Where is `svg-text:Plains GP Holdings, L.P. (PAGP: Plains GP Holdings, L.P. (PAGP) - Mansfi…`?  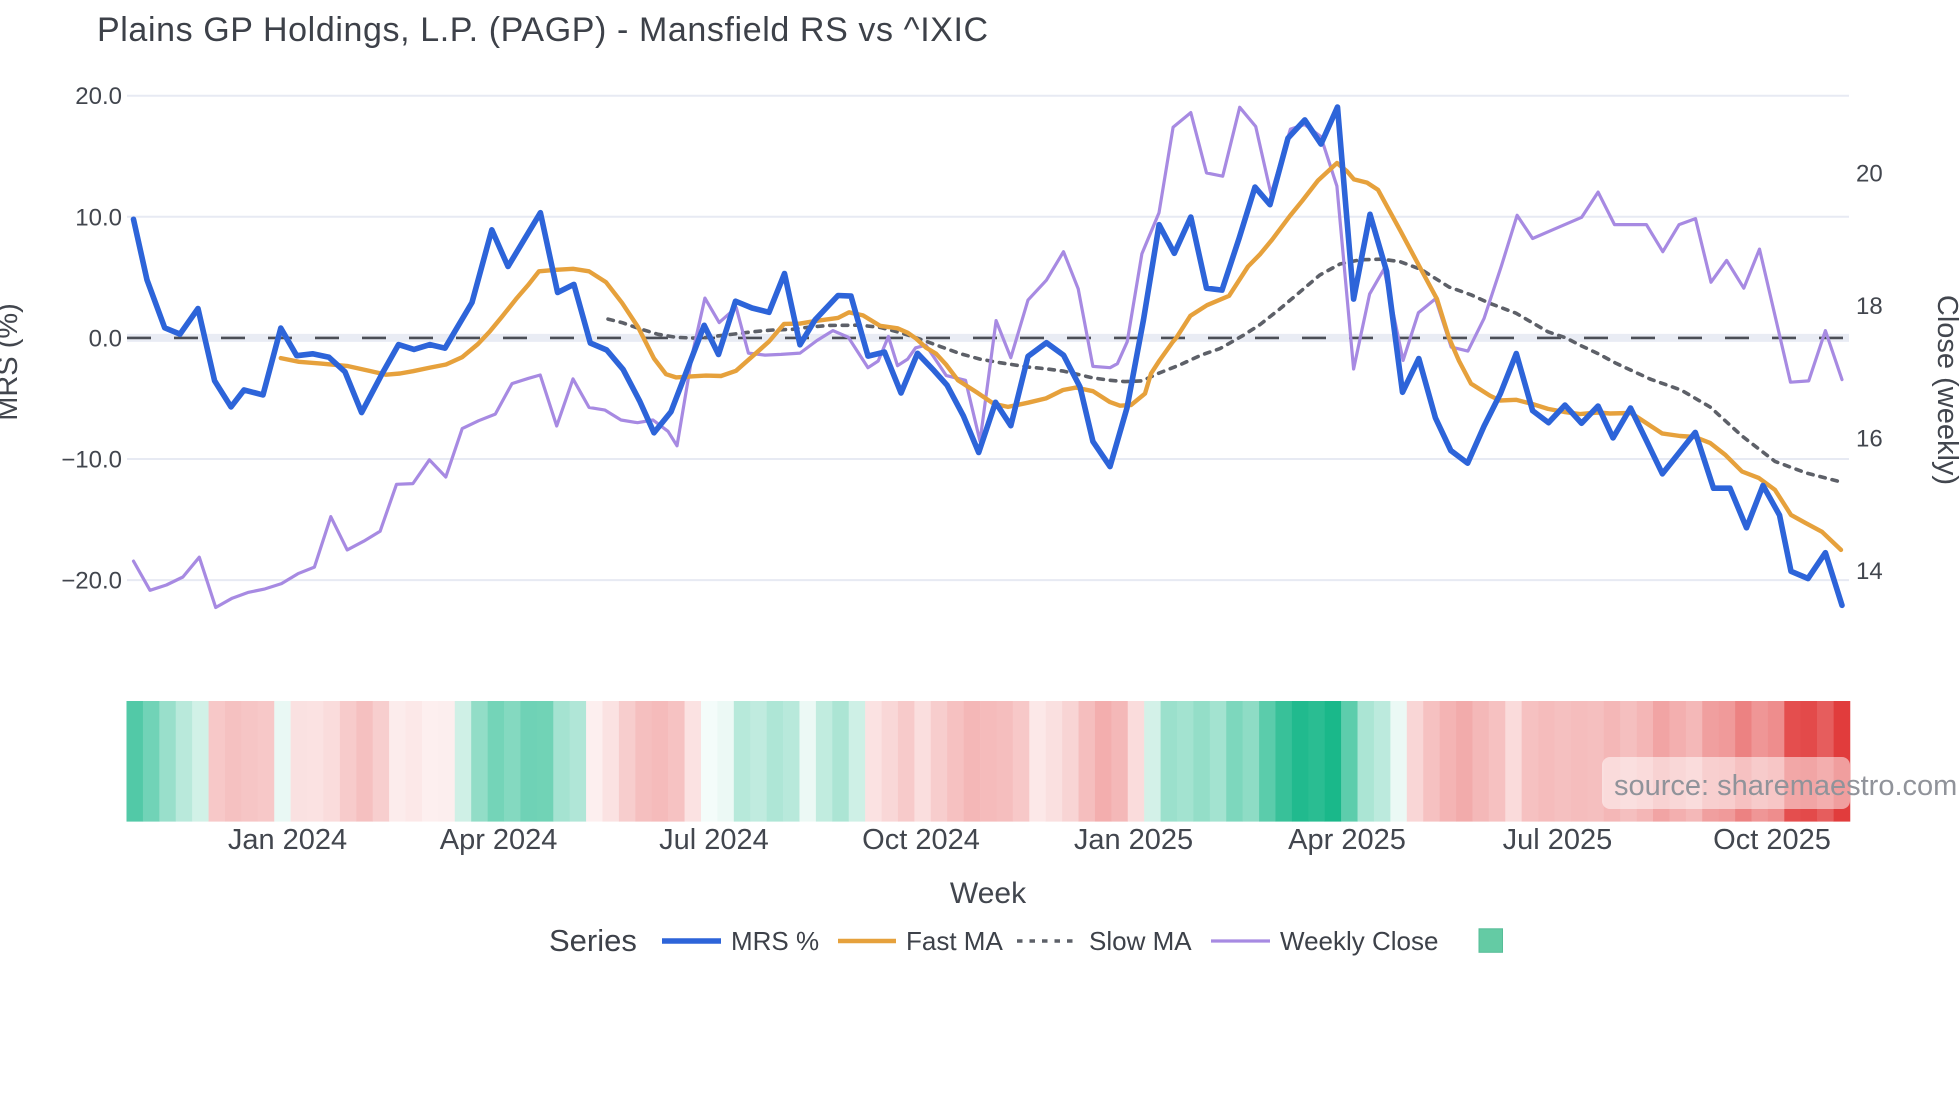
svg-text:Plains GP Holdings, L.P. (PAGP: Plains GP Holdings, L.P. (PAGP) - Mansfi… is located at coordinates (543, 30).